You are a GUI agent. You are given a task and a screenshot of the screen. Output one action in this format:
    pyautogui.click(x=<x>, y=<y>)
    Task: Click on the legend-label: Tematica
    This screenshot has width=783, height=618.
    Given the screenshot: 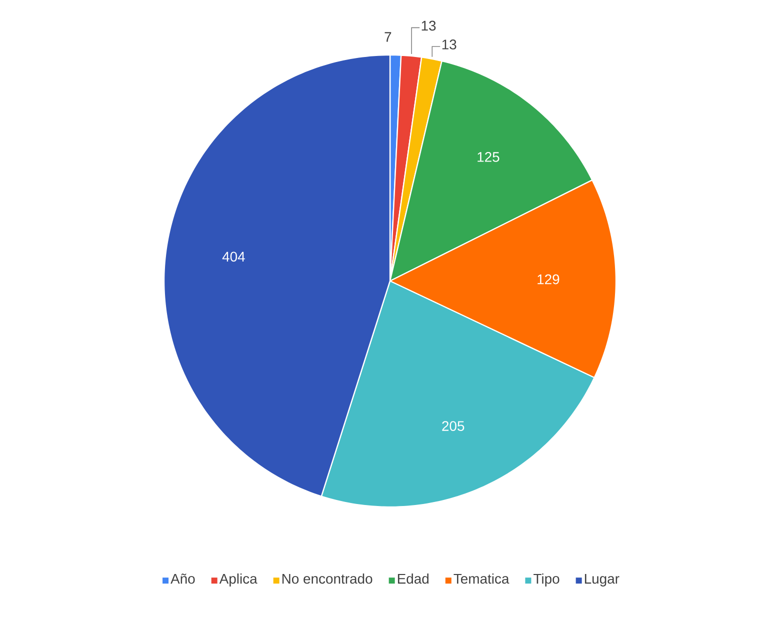 What is the action you would take?
    pyautogui.click(x=482, y=578)
    